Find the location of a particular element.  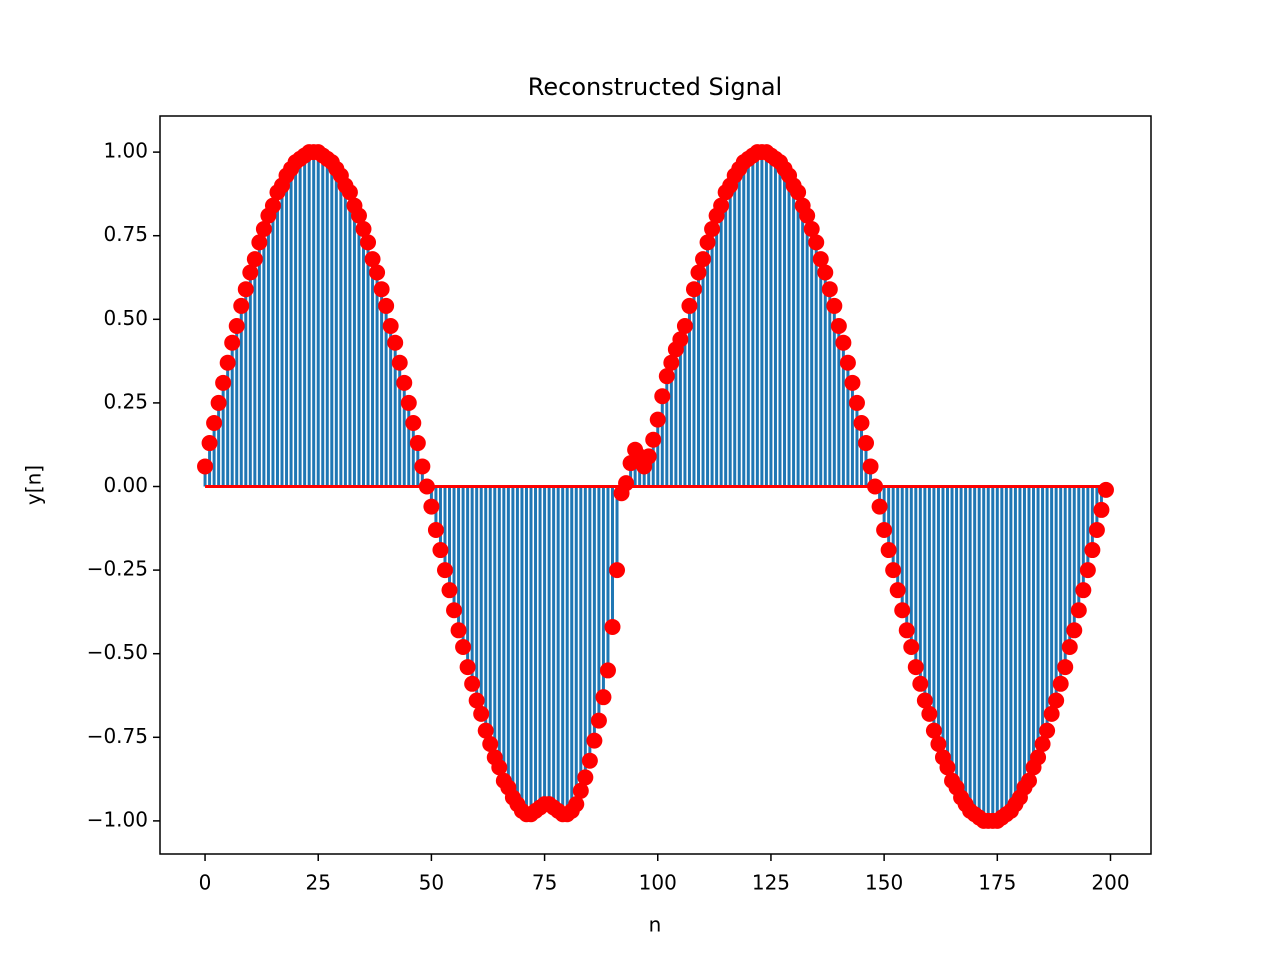

y-tick-label: −0.25 is located at coordinates (117, 569).